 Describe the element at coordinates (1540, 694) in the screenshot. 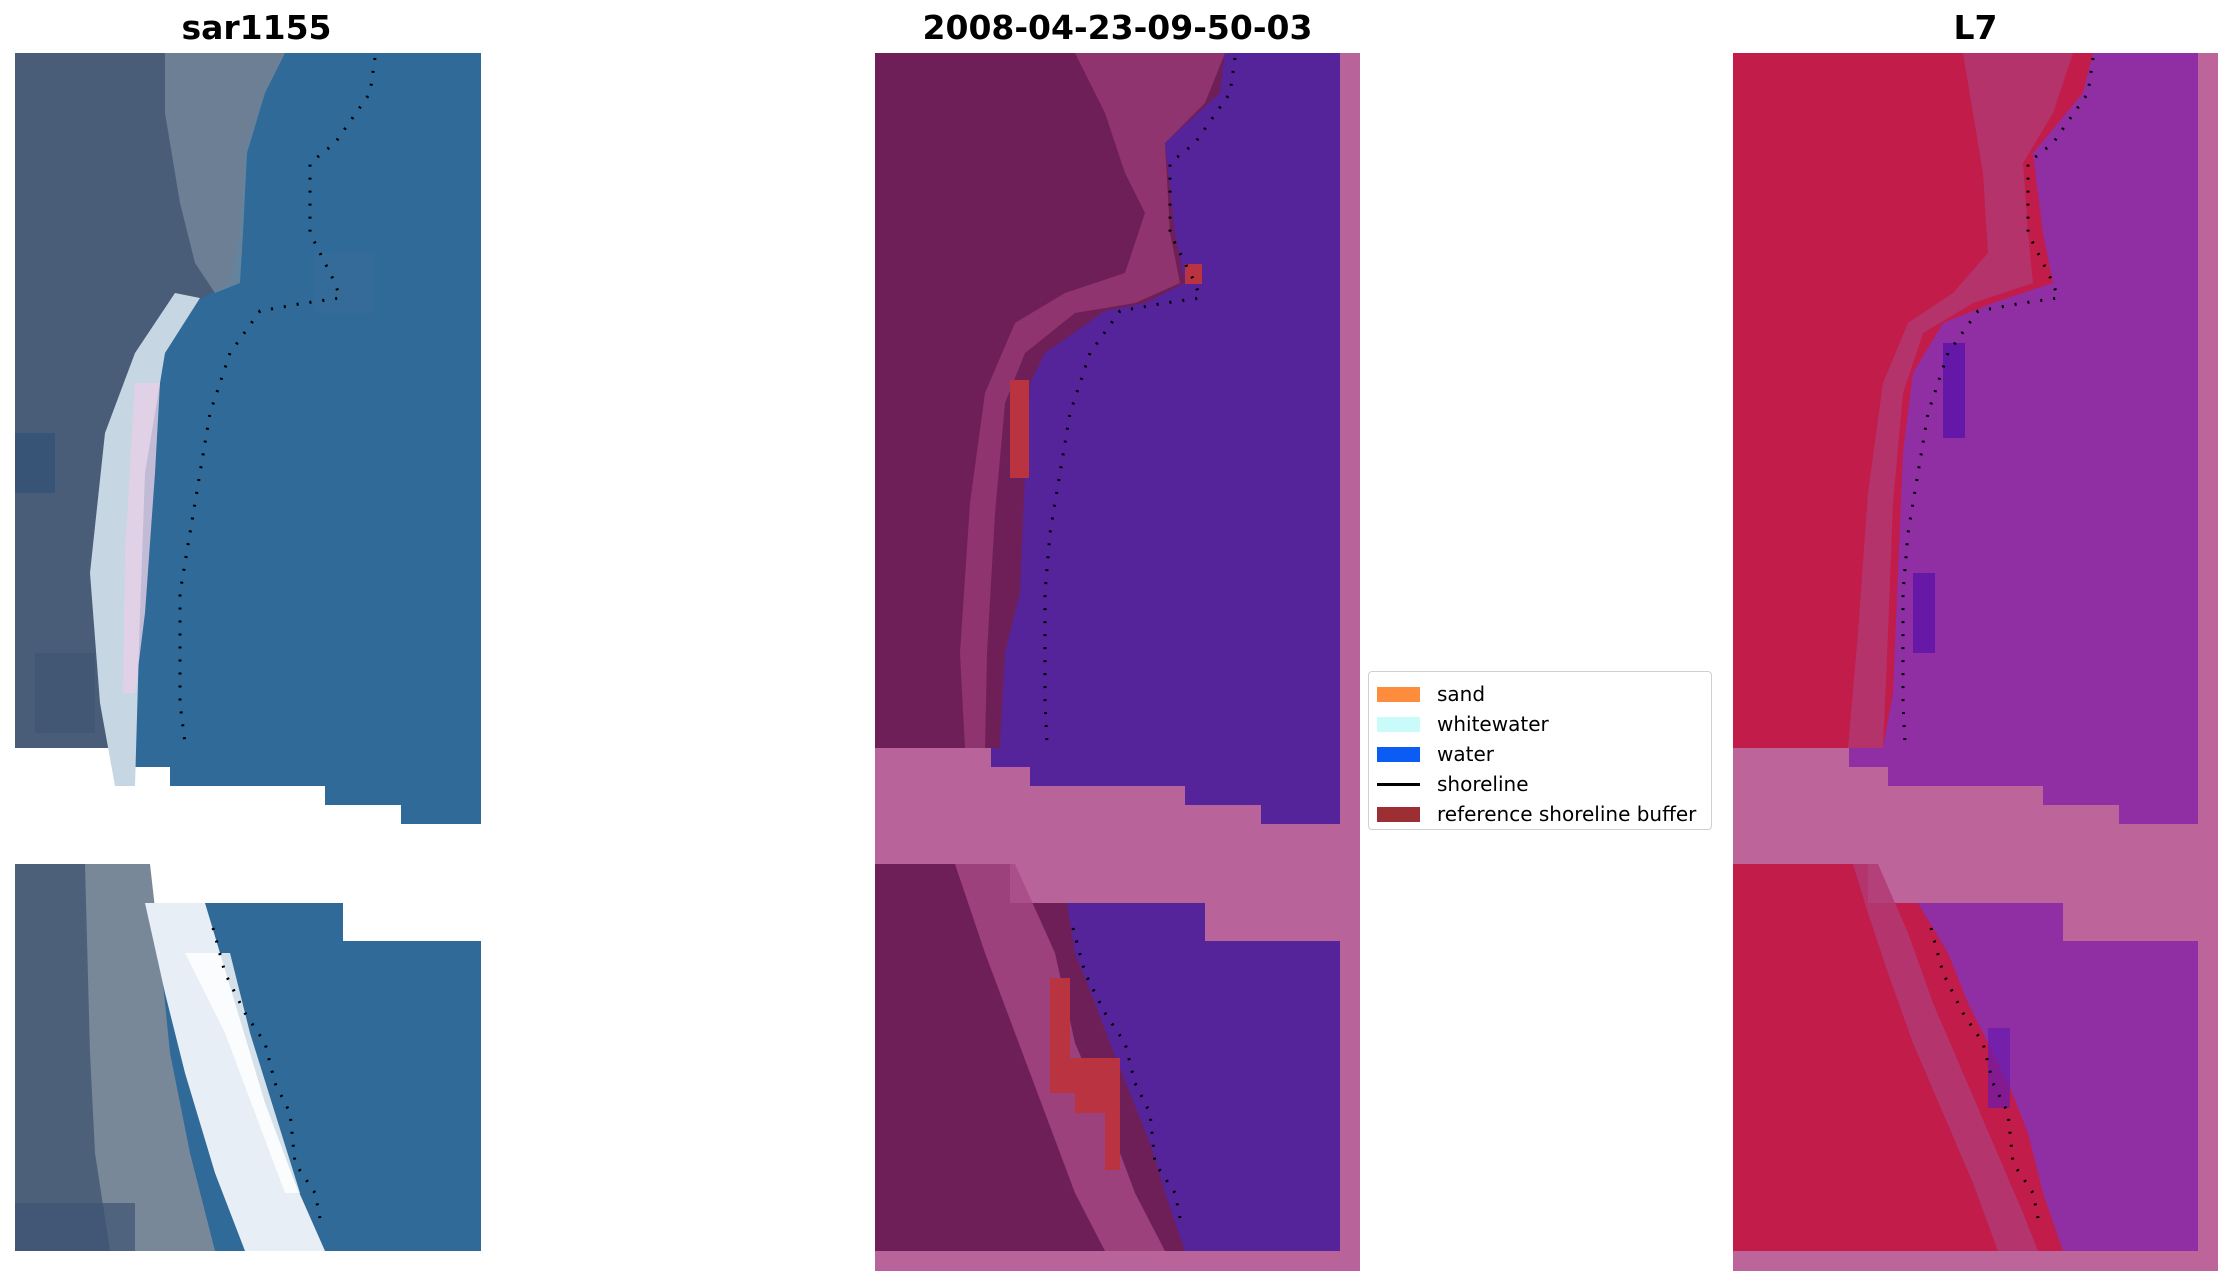

I see `legend-item-sand: sand` at that location.